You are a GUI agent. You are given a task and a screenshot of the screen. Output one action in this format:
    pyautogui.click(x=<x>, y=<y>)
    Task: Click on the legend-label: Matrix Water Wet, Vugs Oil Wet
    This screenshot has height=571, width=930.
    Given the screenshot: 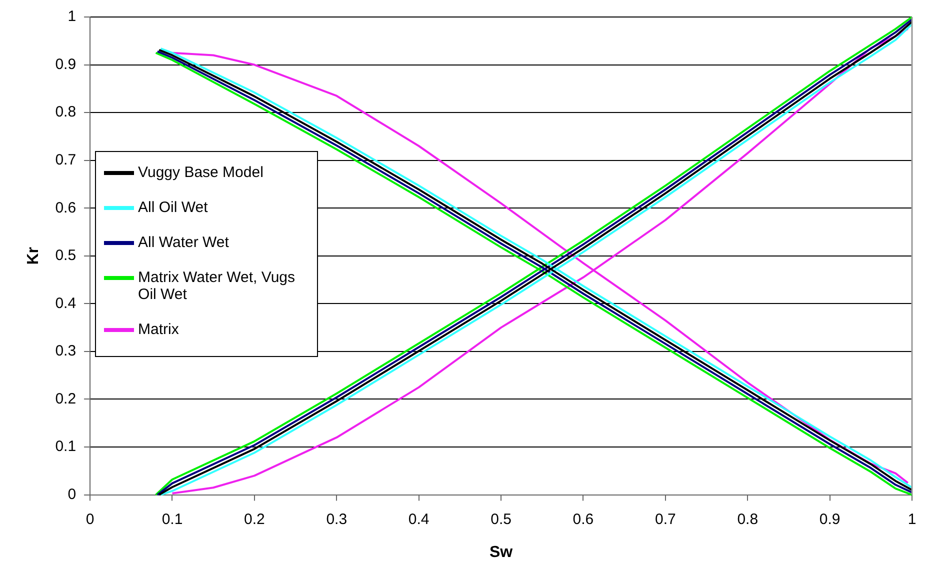 What is the action you would take?
    pyautogui.click(x=217, y=285)
    